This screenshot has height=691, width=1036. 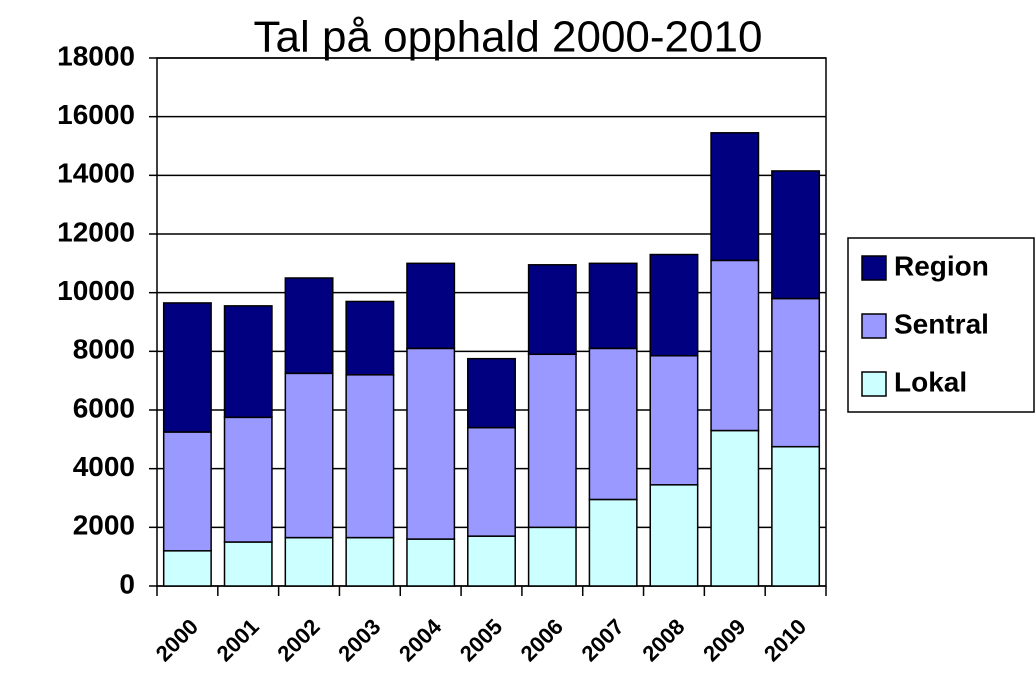 I want to click on x-tick-label: 2001, so click(x=238, y=640).